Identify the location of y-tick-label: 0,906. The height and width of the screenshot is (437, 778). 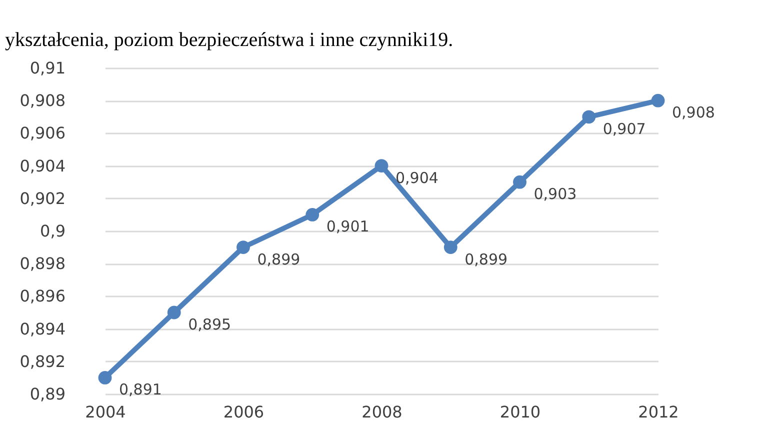
(43, 133).